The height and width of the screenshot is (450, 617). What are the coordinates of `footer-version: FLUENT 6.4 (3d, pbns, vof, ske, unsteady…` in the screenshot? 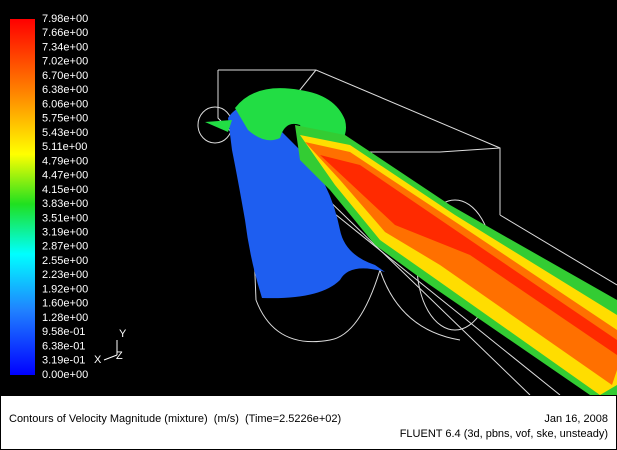 It's located at (503, 434).